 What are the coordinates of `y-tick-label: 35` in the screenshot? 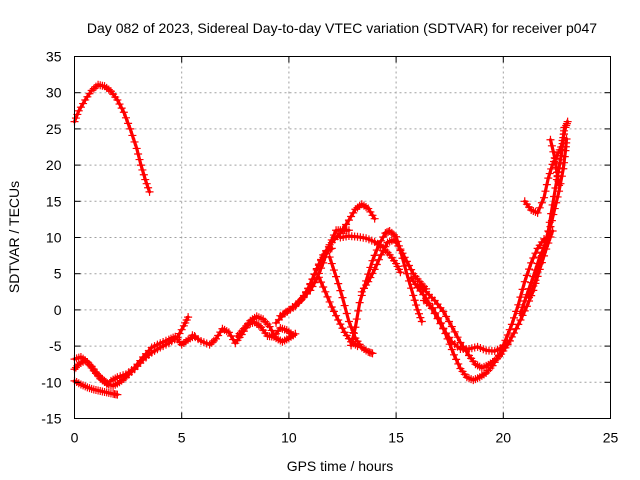 It's located at (54, 57).